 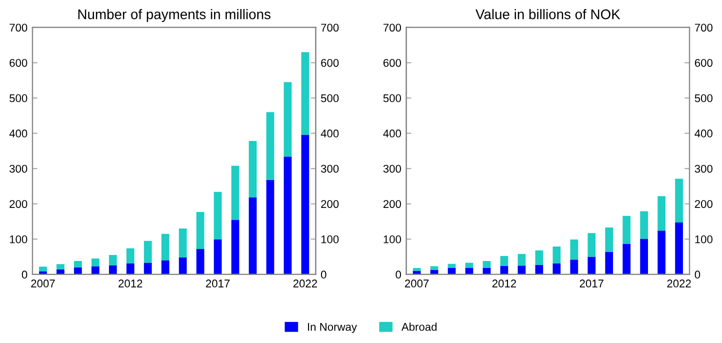 What do you see at coordinates (419, 326) in the screenshot?
I see `legend-label: Abroad` at bounding box center [419, 326].